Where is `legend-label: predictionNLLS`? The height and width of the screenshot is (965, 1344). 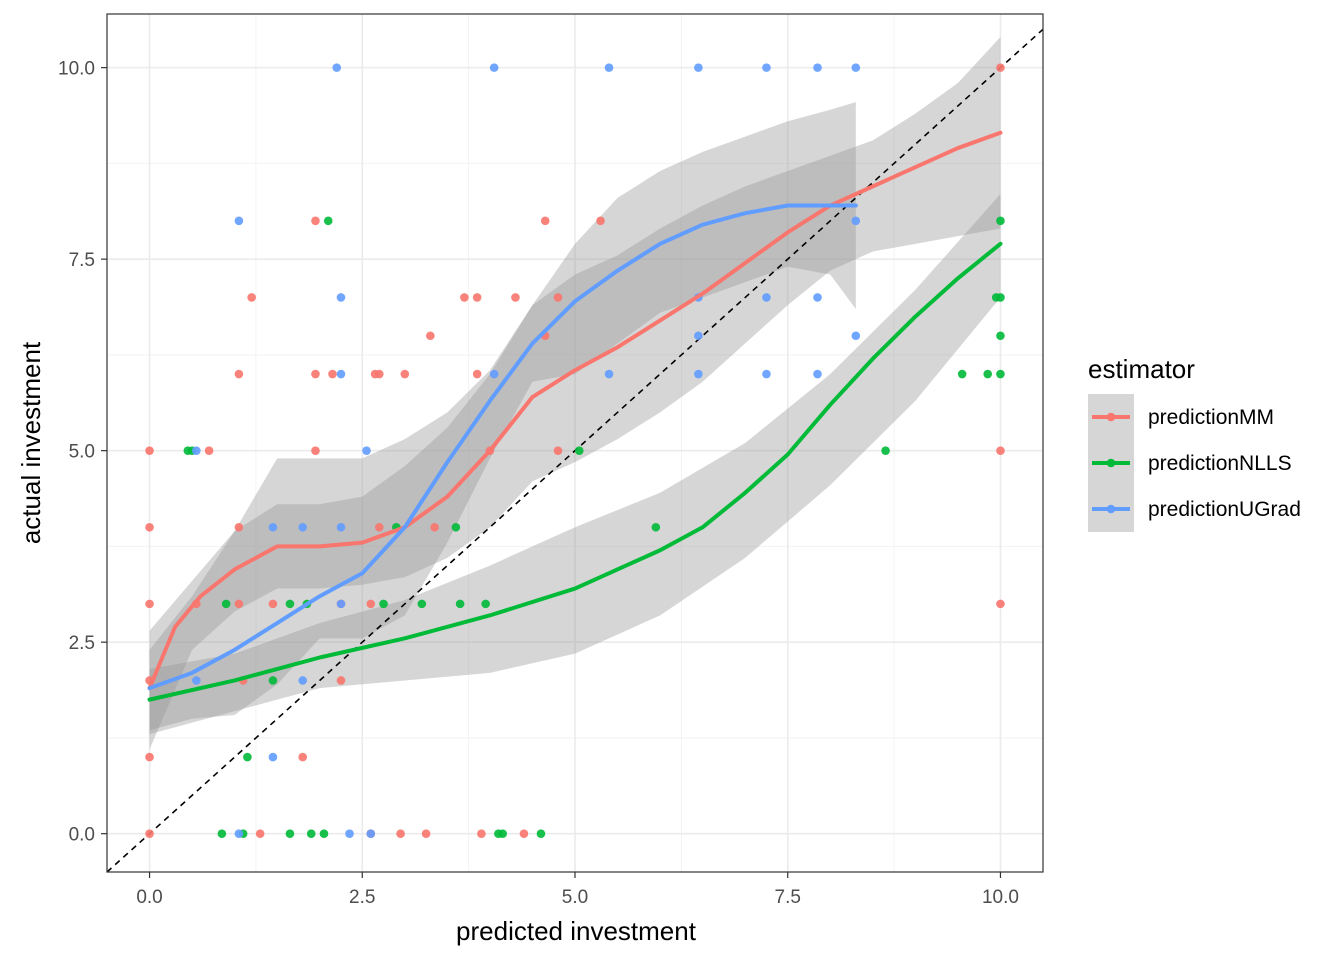 legend-label: predictionNLLS is located at coordinates (1220, 463).